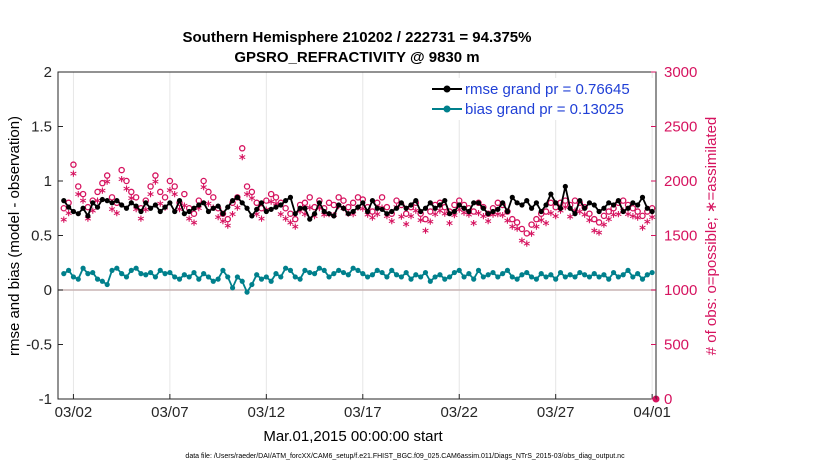 The width and height of the screenshot is (830, 470). Describe the element at coordinates (39, 345) in the screenshot. I see `y-tick-label-left: -0.5` at that location.